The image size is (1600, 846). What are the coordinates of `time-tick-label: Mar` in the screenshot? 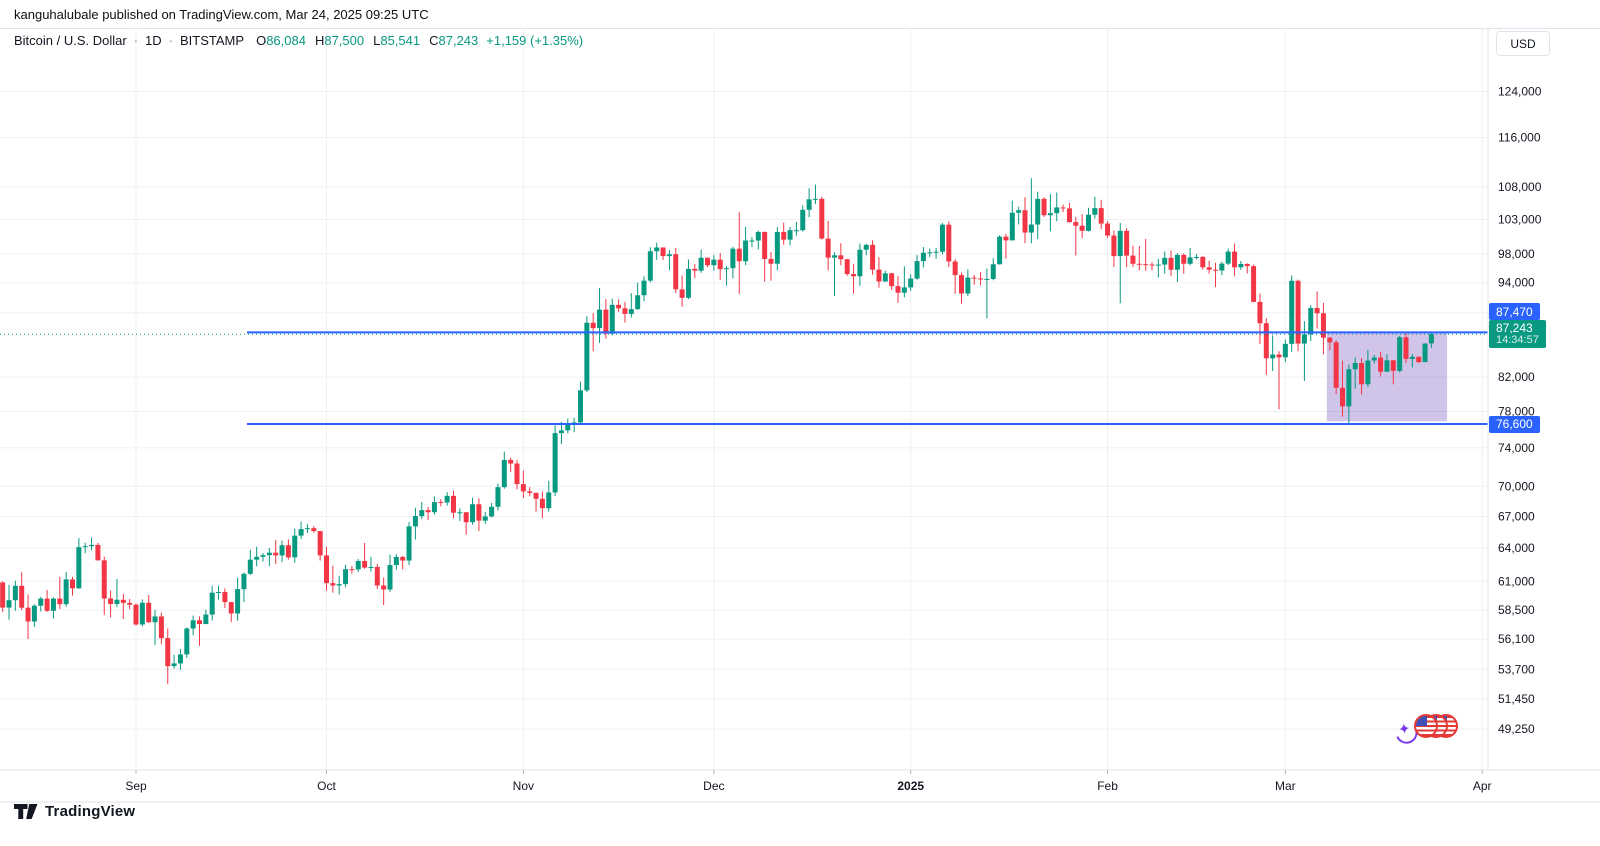 It's located at (1285, 786).